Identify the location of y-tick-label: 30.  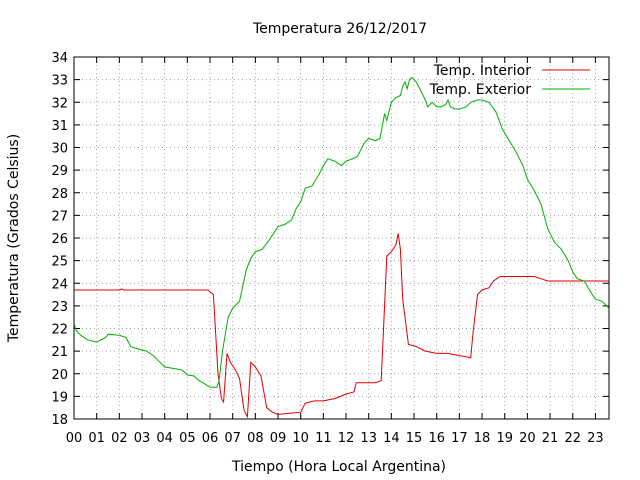
(59, 149).